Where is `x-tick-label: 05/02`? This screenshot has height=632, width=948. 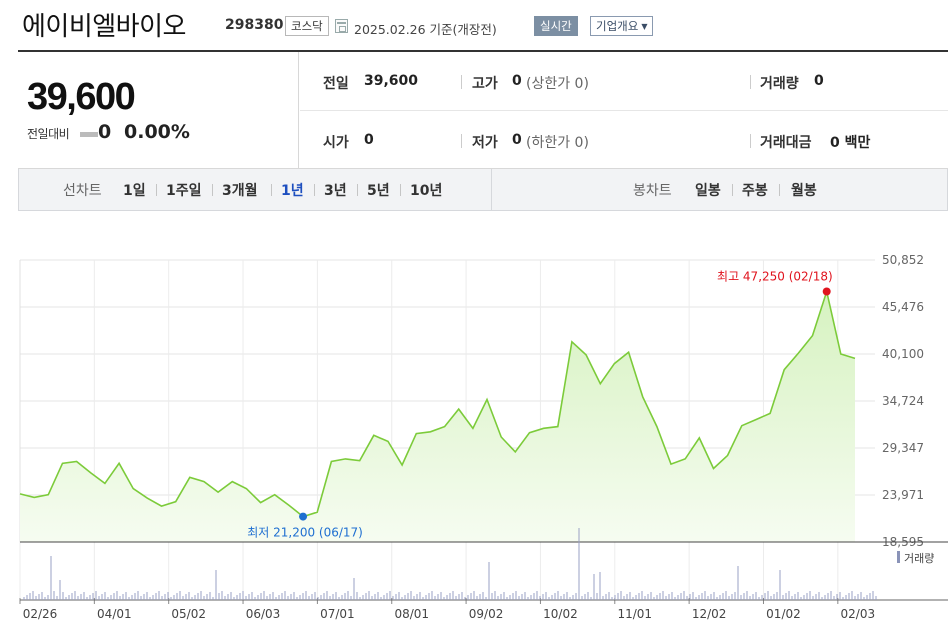
x-tick-label: 05/02 is located at coordinates (188, 614).